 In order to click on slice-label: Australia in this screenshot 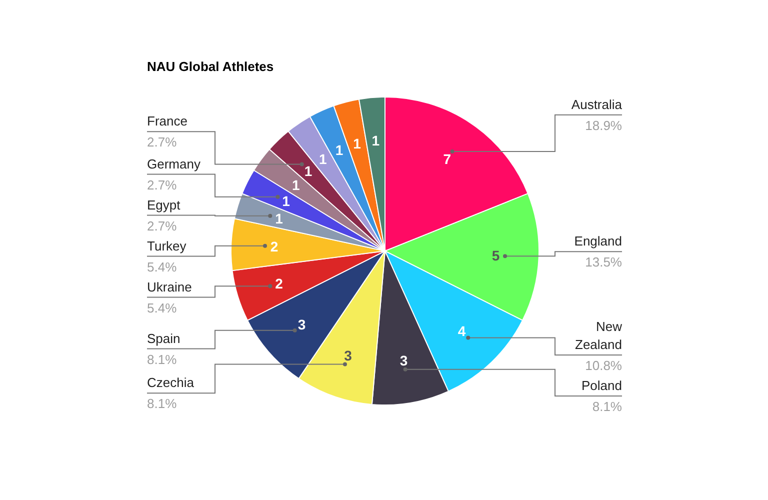, I will do `click(597, 104)`.